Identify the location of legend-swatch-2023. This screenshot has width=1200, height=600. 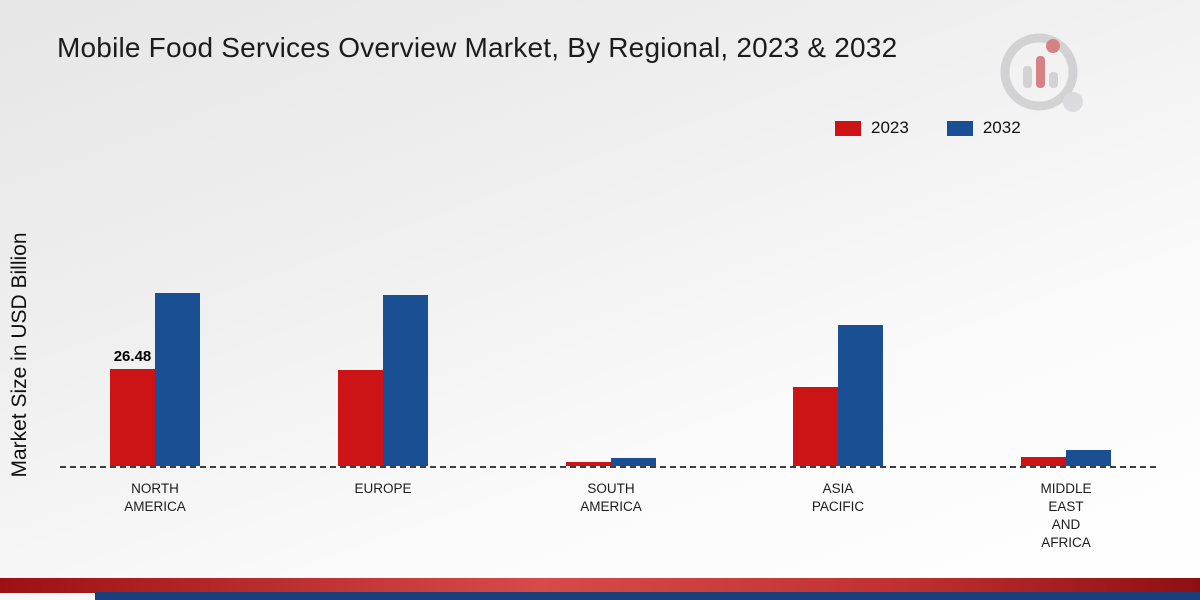
(848, 128).